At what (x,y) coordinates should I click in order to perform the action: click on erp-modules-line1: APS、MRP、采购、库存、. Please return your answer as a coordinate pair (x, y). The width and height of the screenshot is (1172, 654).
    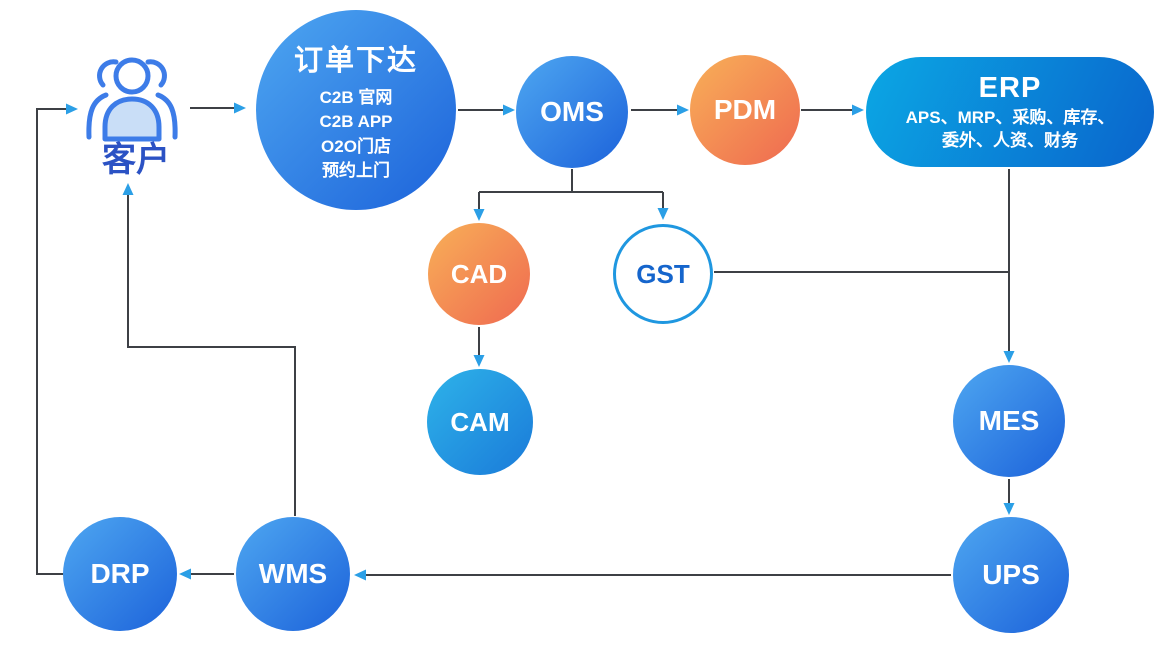
    Looking at the image, I should click on (1010, 118).